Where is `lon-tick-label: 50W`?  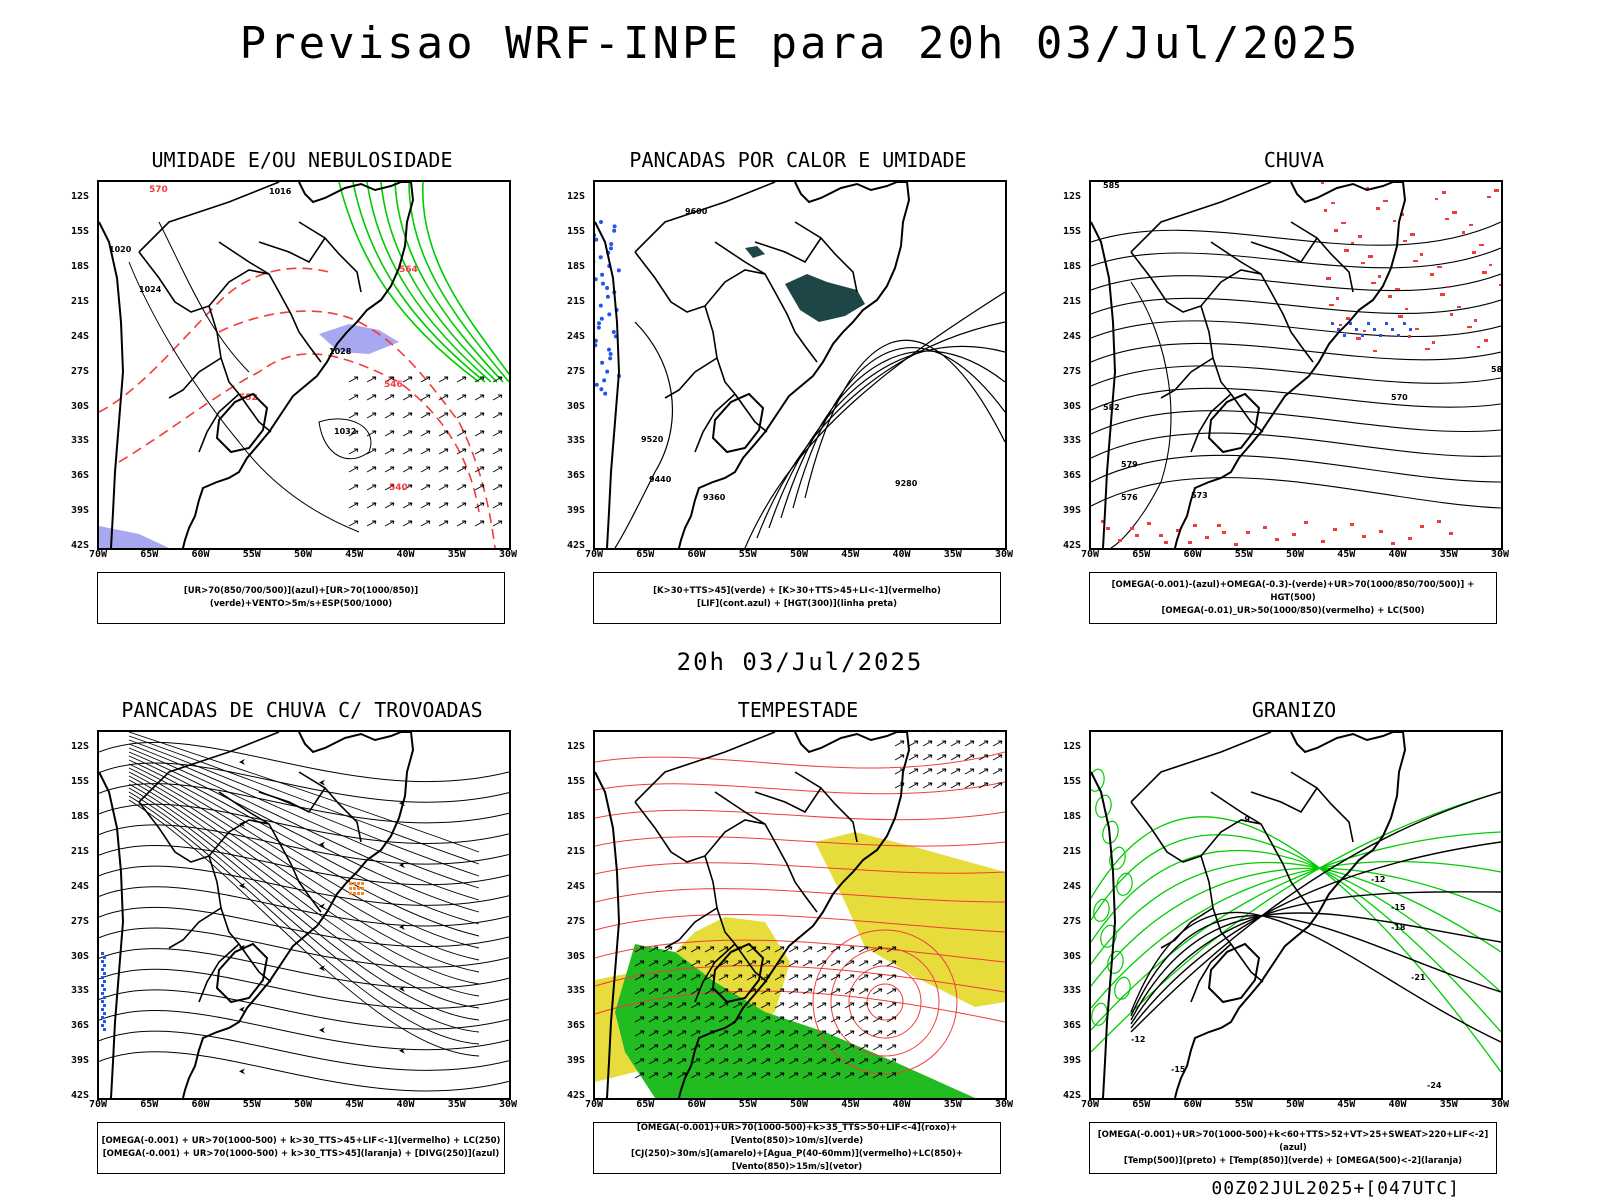 lon-tick-label: 50W is located at coordinates (303, 1104).